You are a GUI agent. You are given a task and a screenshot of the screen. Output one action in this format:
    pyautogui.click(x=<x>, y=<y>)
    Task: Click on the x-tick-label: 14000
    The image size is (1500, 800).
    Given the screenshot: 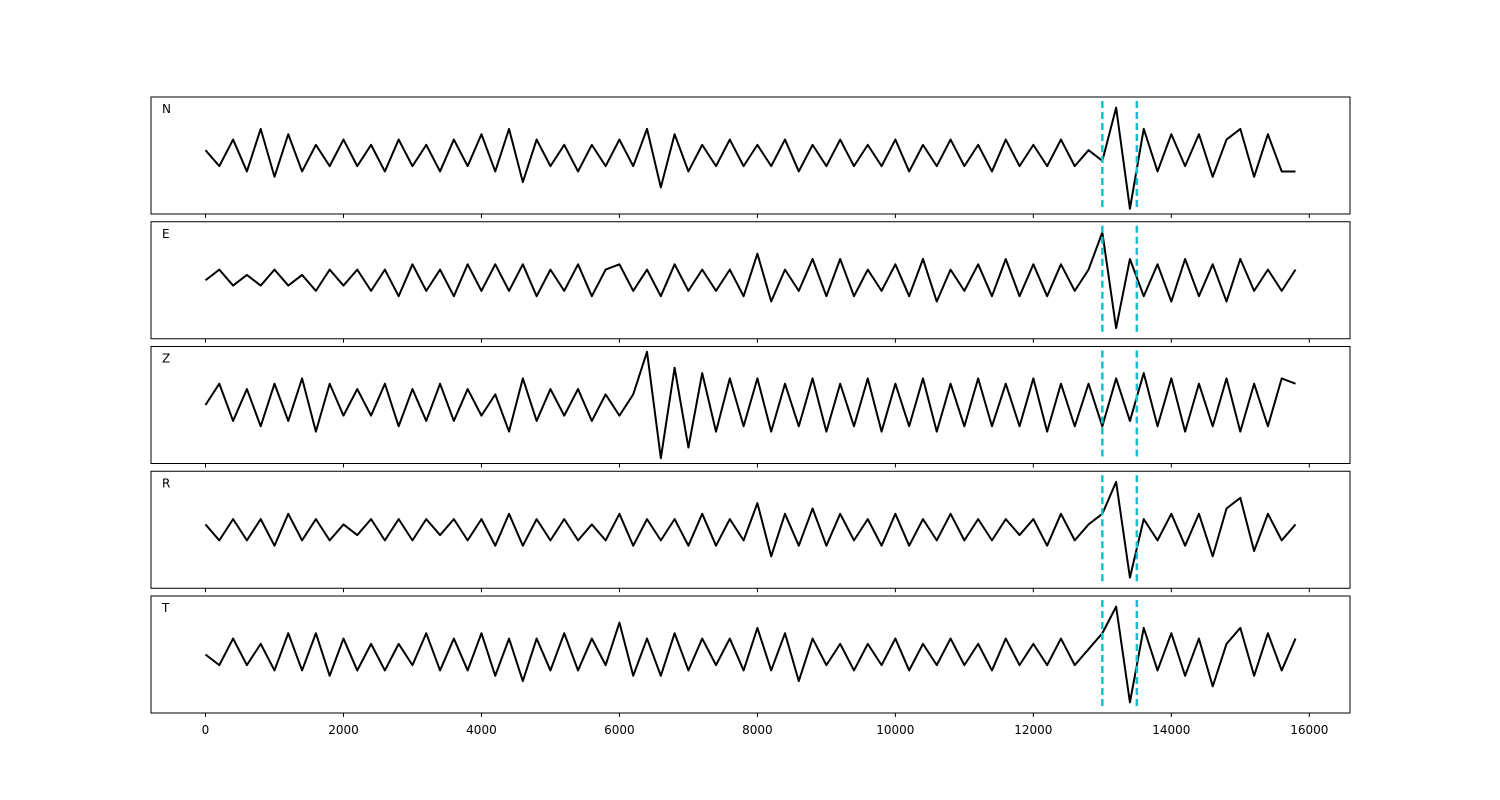 What is the action you would take?
    pyautogui.click(x=1171, y=730)
    